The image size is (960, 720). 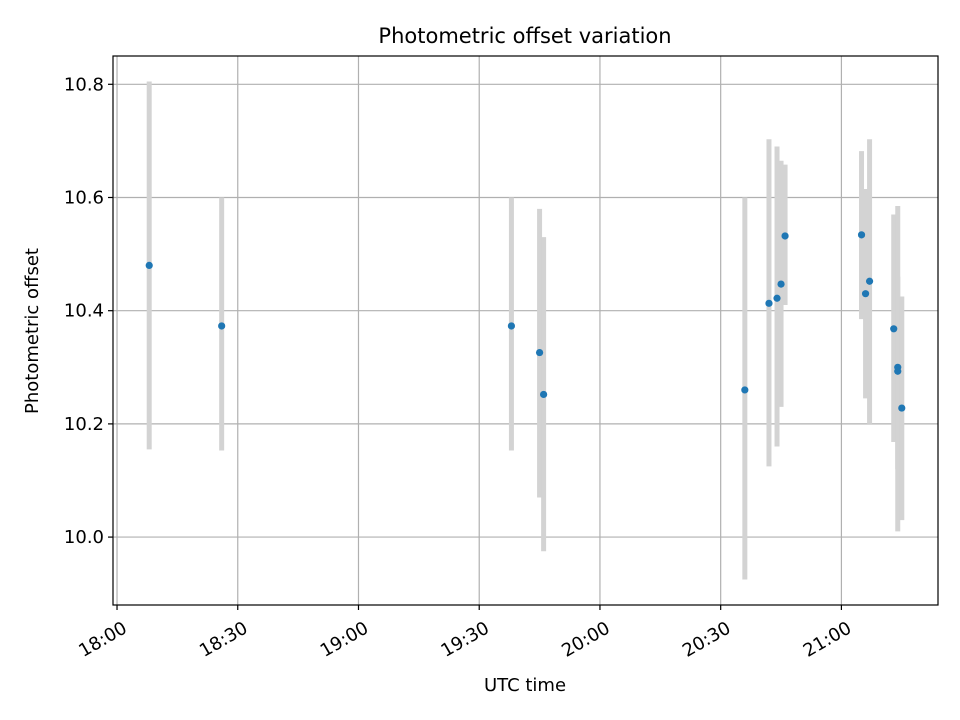 I want to click on y-axis-label: Photometric offset, so click(x=32, y=331).